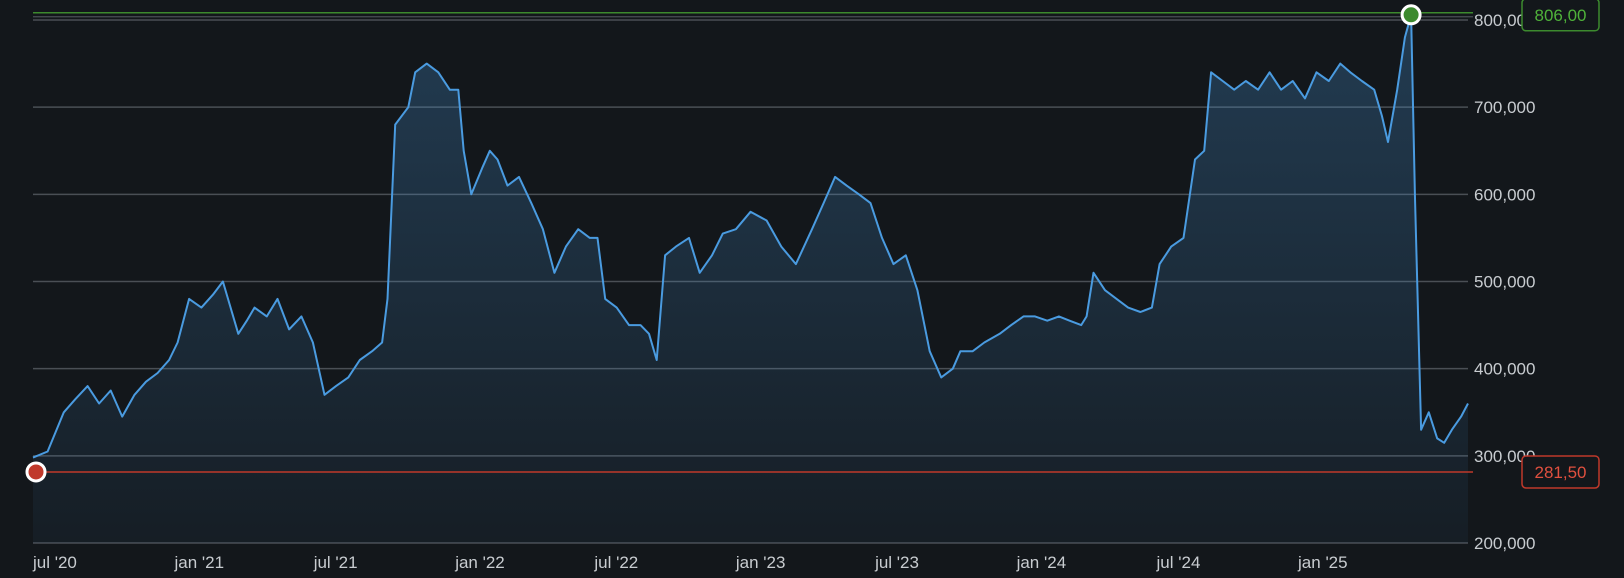 Image resolution: width=1624 pixels, height=578 pixels. I want to click on x-tick-label: jan '24, so click(1041, 562).